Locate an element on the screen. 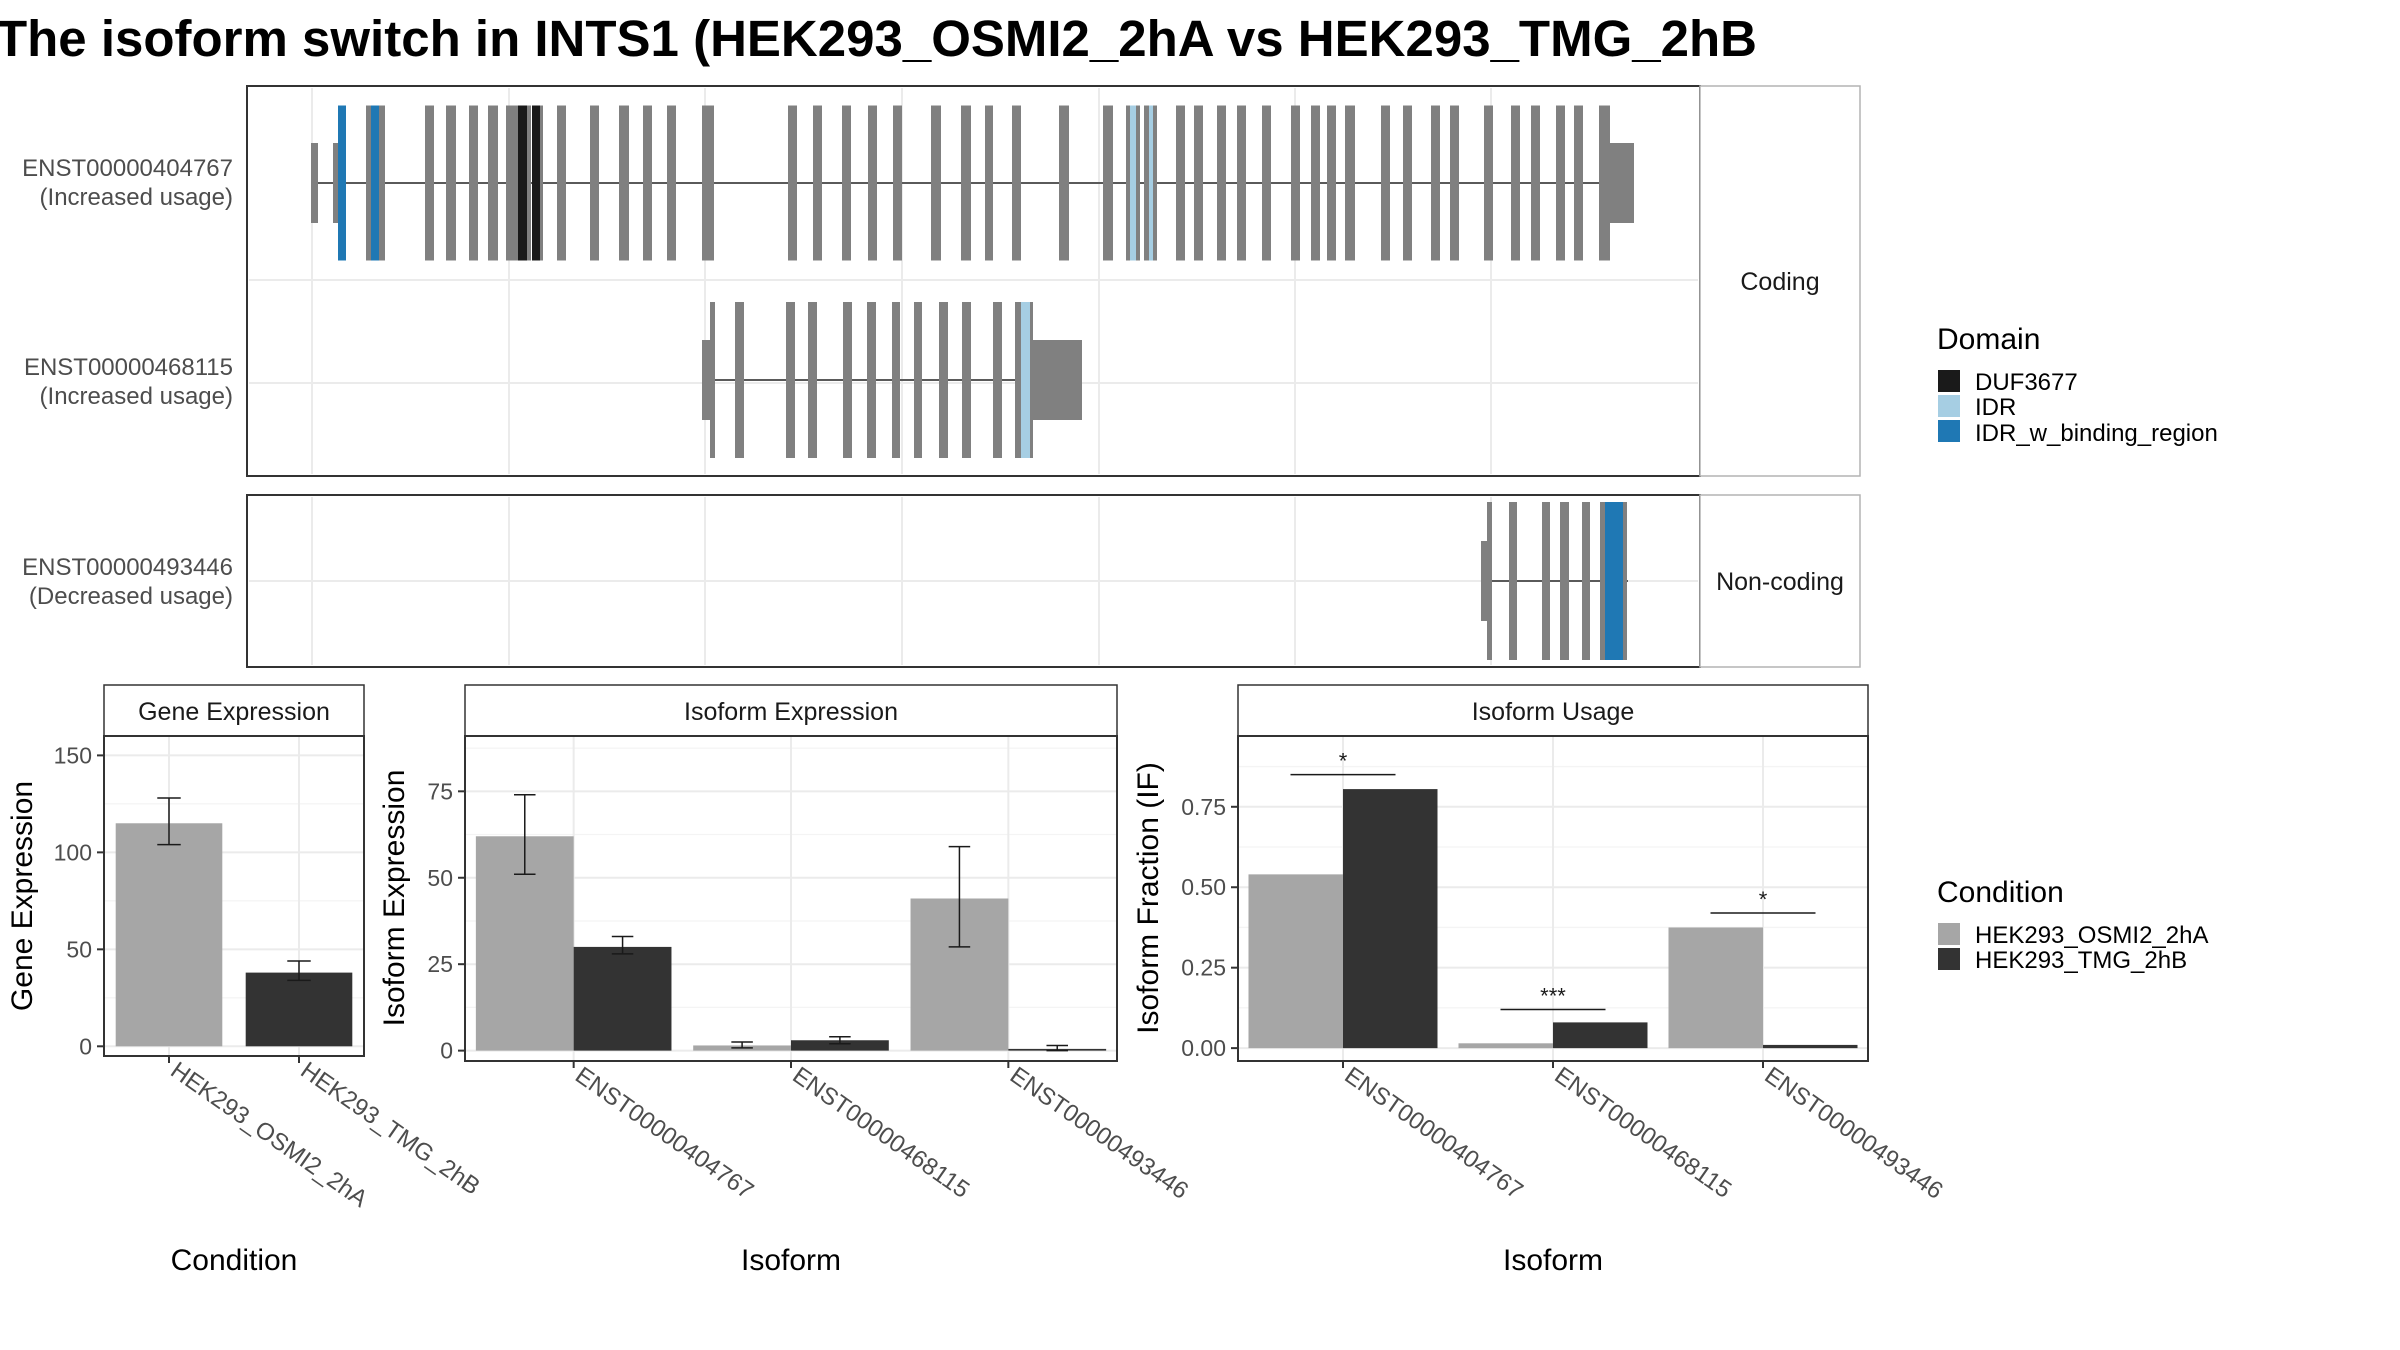  significance-label: * is located at coordinates (1343, 761).